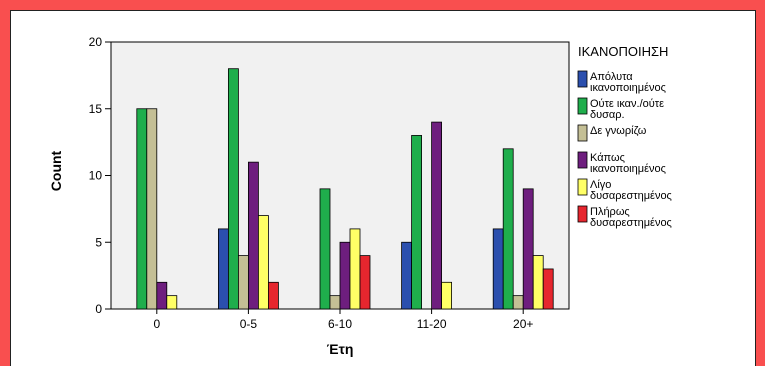 The width and height of the screenshot is (765, 366). I want to click on y-tick-label-0: 0, so click(98, 309).